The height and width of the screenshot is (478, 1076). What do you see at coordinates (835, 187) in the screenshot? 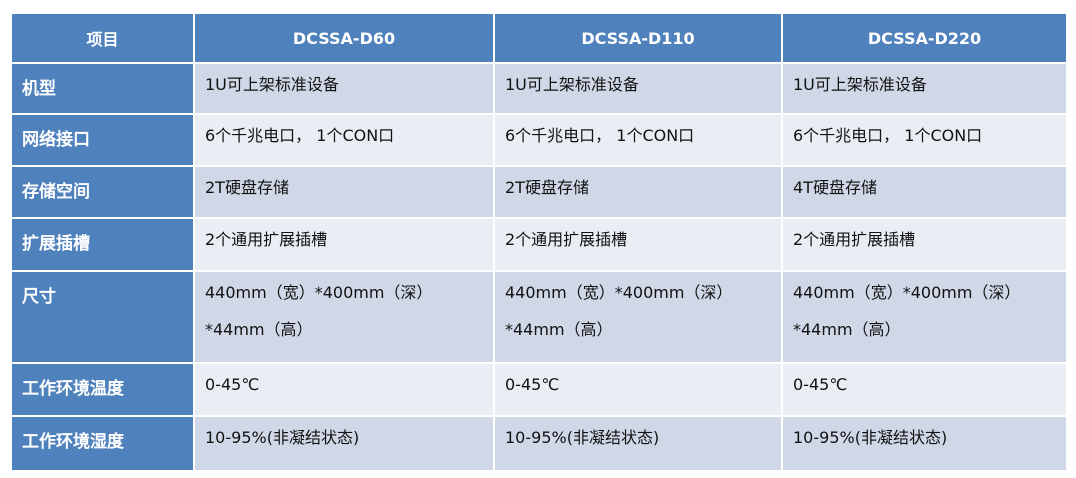
I see `cell-text: 4T硬盘存储` at bounding box center [835, 187].